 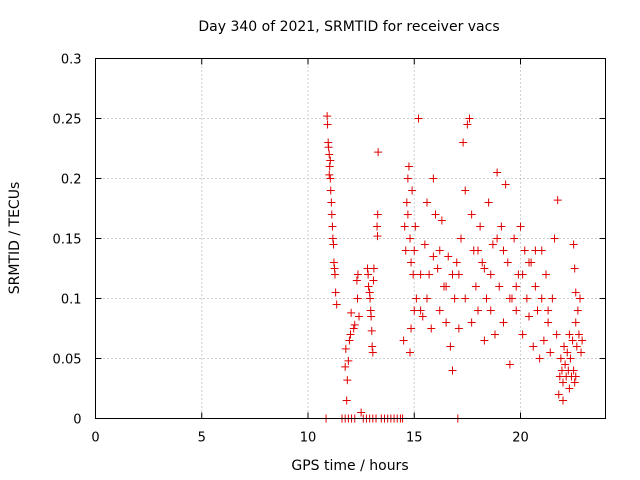 I want to click on y-tick-label: 0.3, so click(x=71, y=60).